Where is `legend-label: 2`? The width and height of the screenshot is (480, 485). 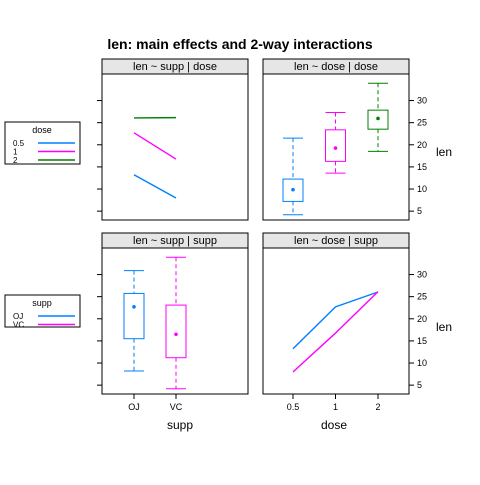
legend-label: 2 is located at coordinates (15, 160).